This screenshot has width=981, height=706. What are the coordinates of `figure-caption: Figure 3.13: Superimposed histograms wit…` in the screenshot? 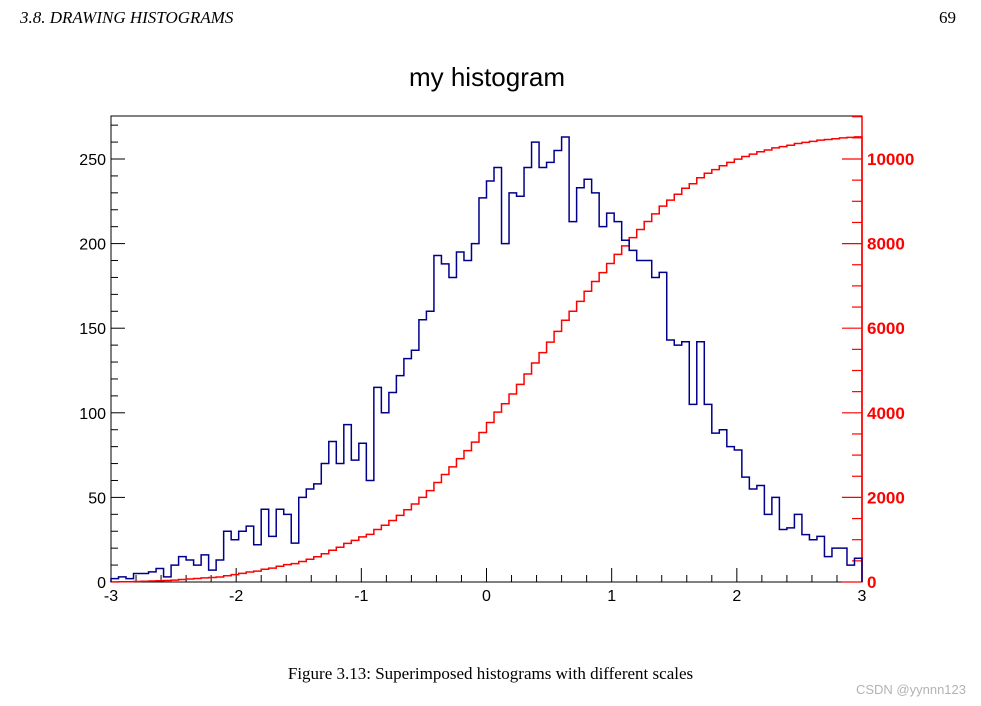 It's located at (490, 673).